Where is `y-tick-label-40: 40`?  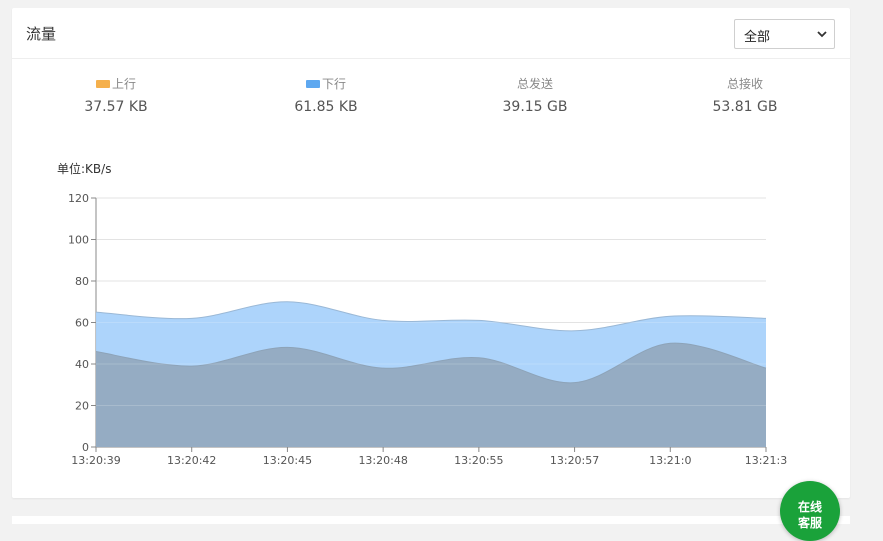
y-tick-label-40: 40 is located at coordinates (82, 364).